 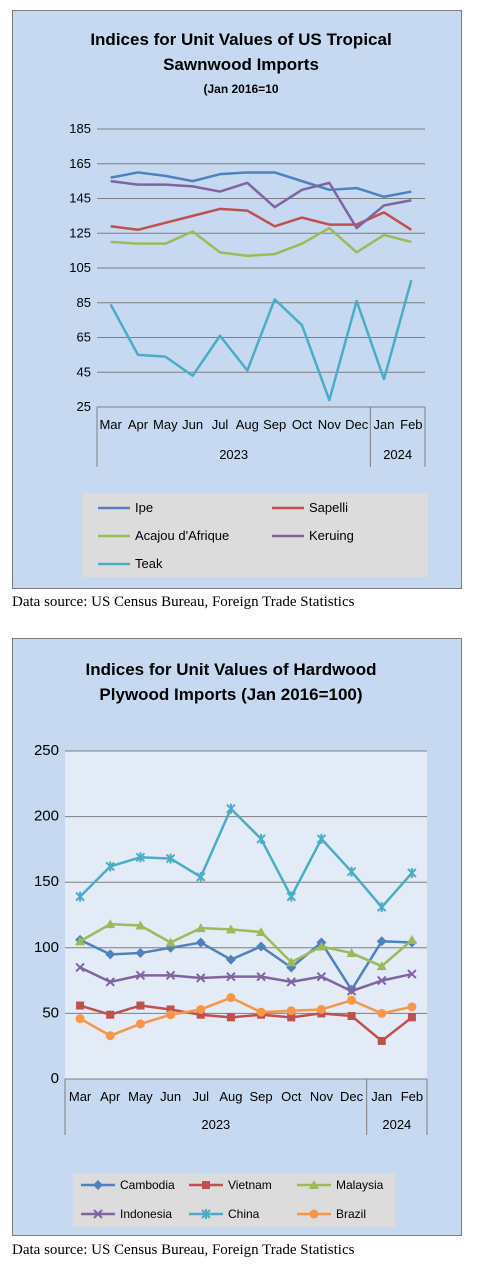 What do you see at coordinates (411, 424) in the screenshot?
I see `sawnwood-x-tick-label: Feb` at bounding box center [411, 424].